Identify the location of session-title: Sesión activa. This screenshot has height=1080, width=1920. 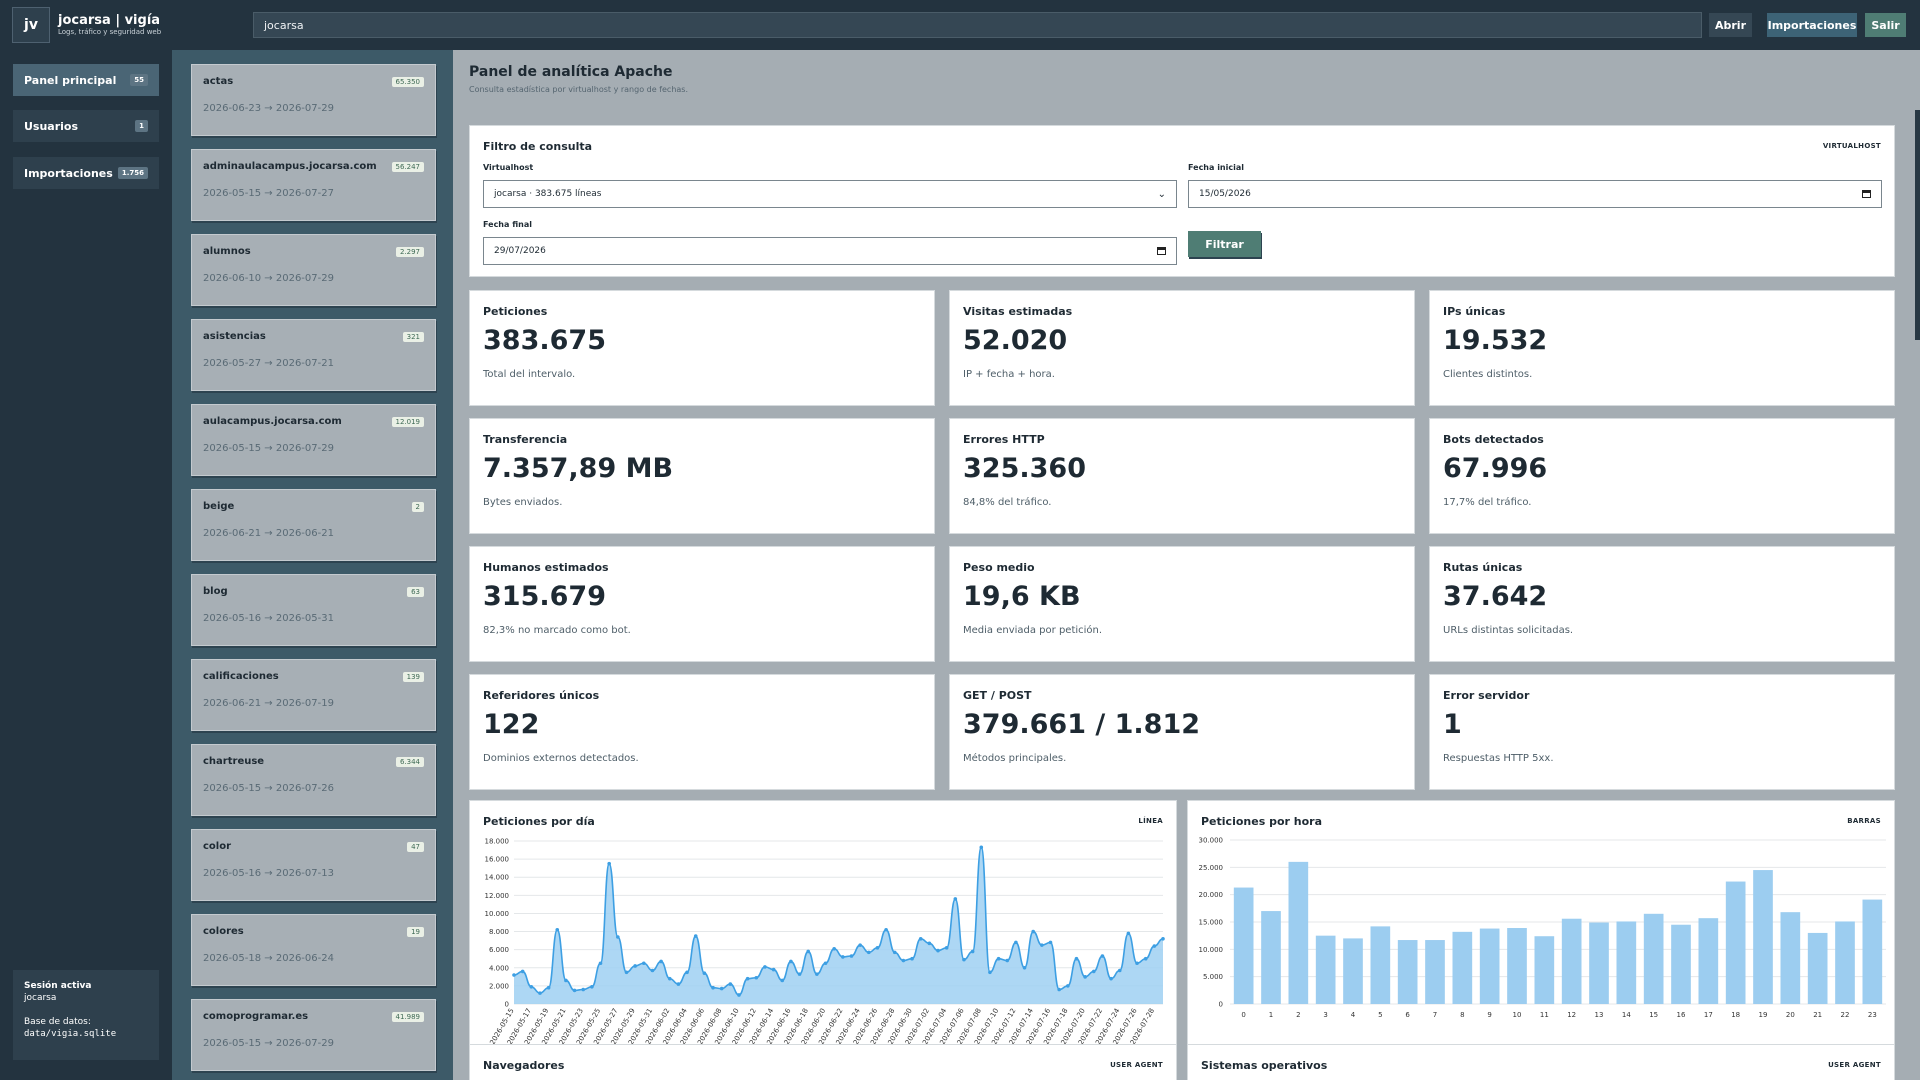
(58, 986).